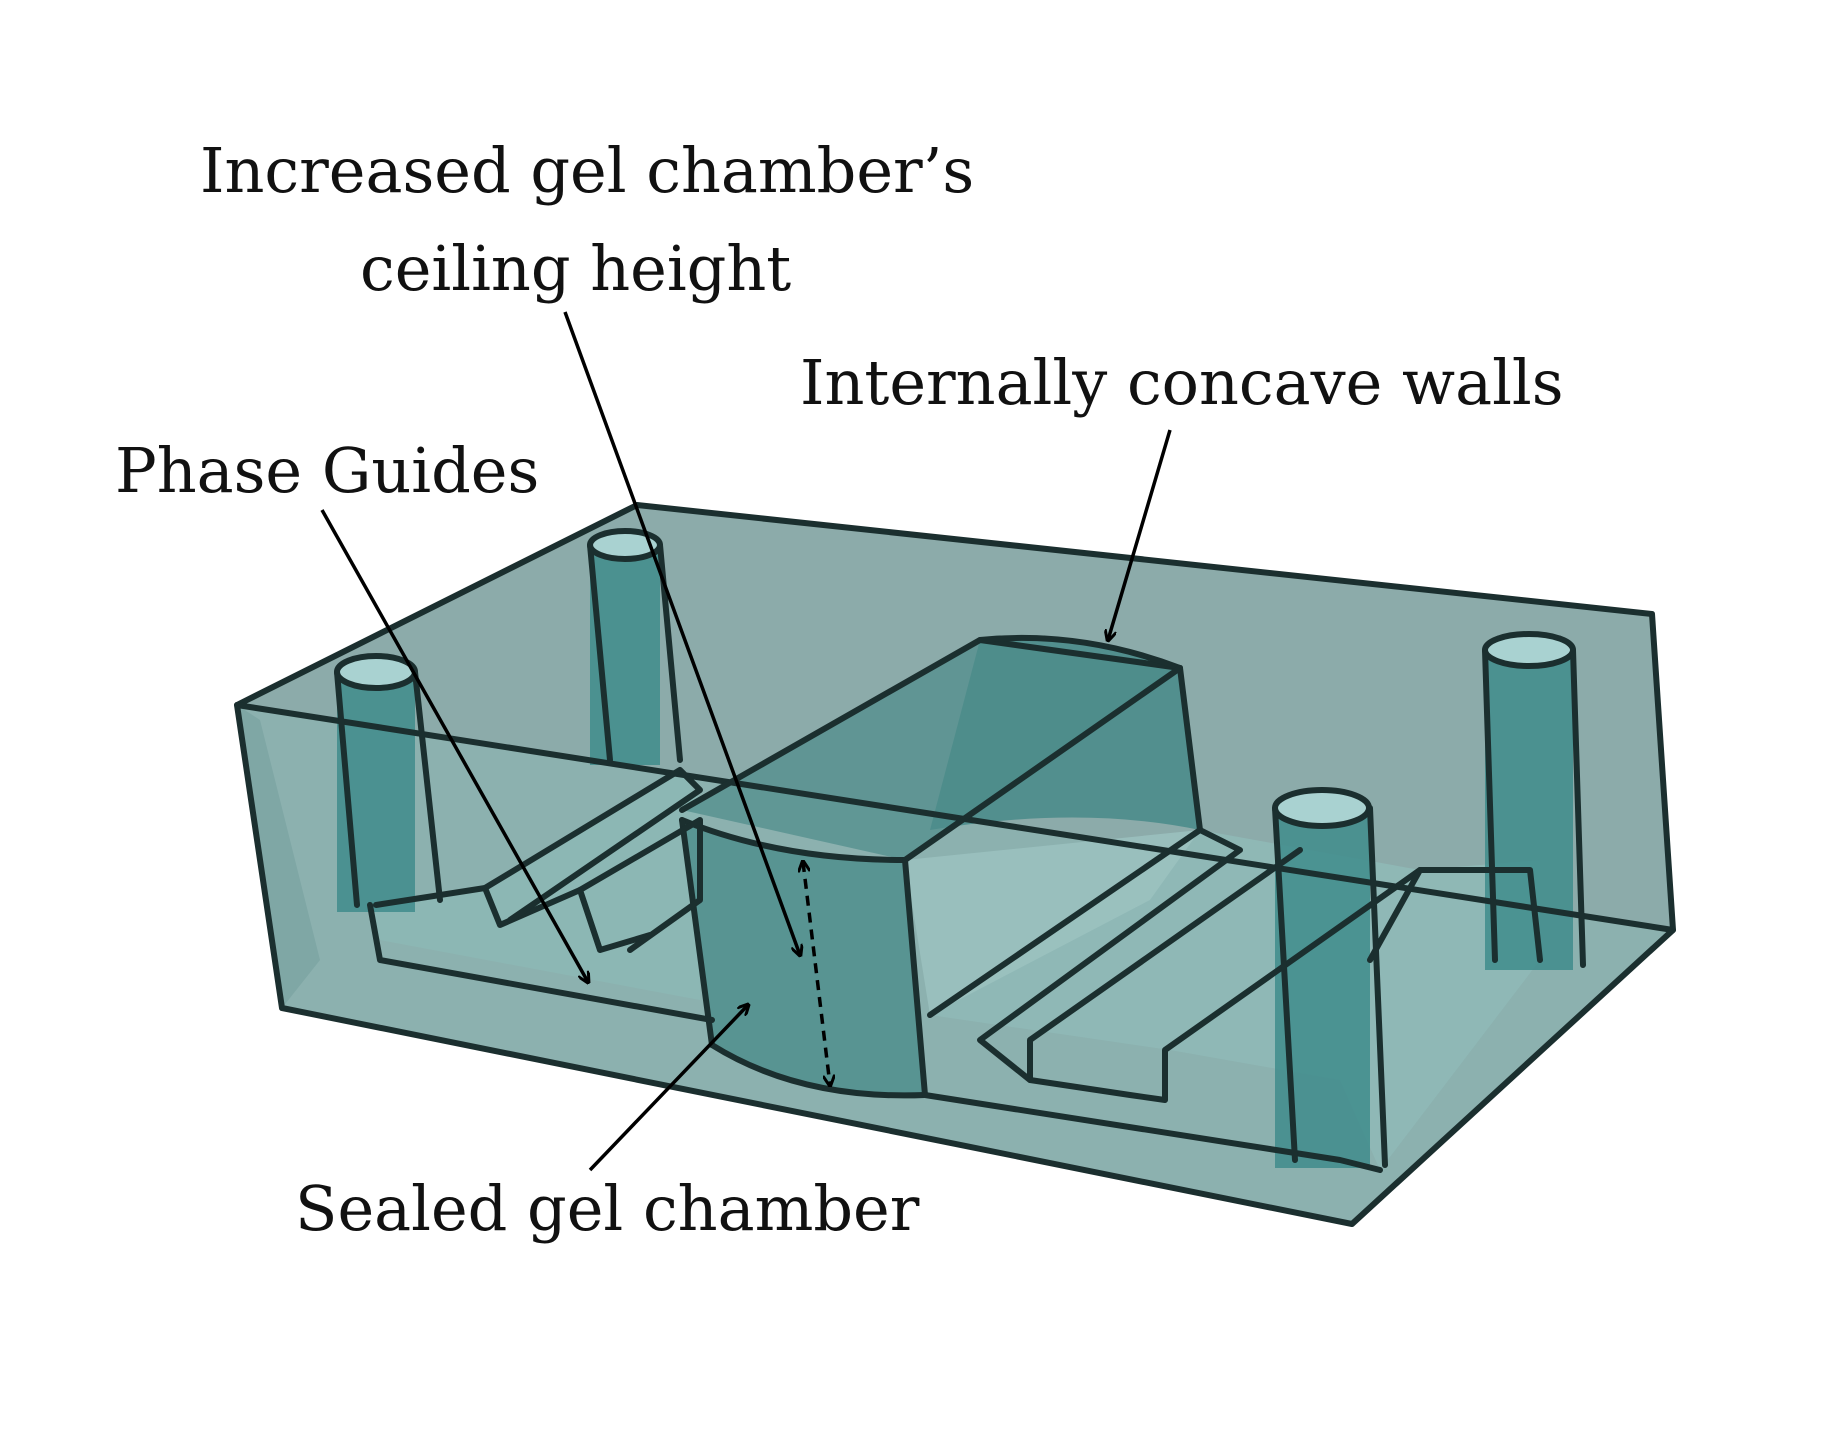  I want to click on phase-guides-left2, so click(640, 885).